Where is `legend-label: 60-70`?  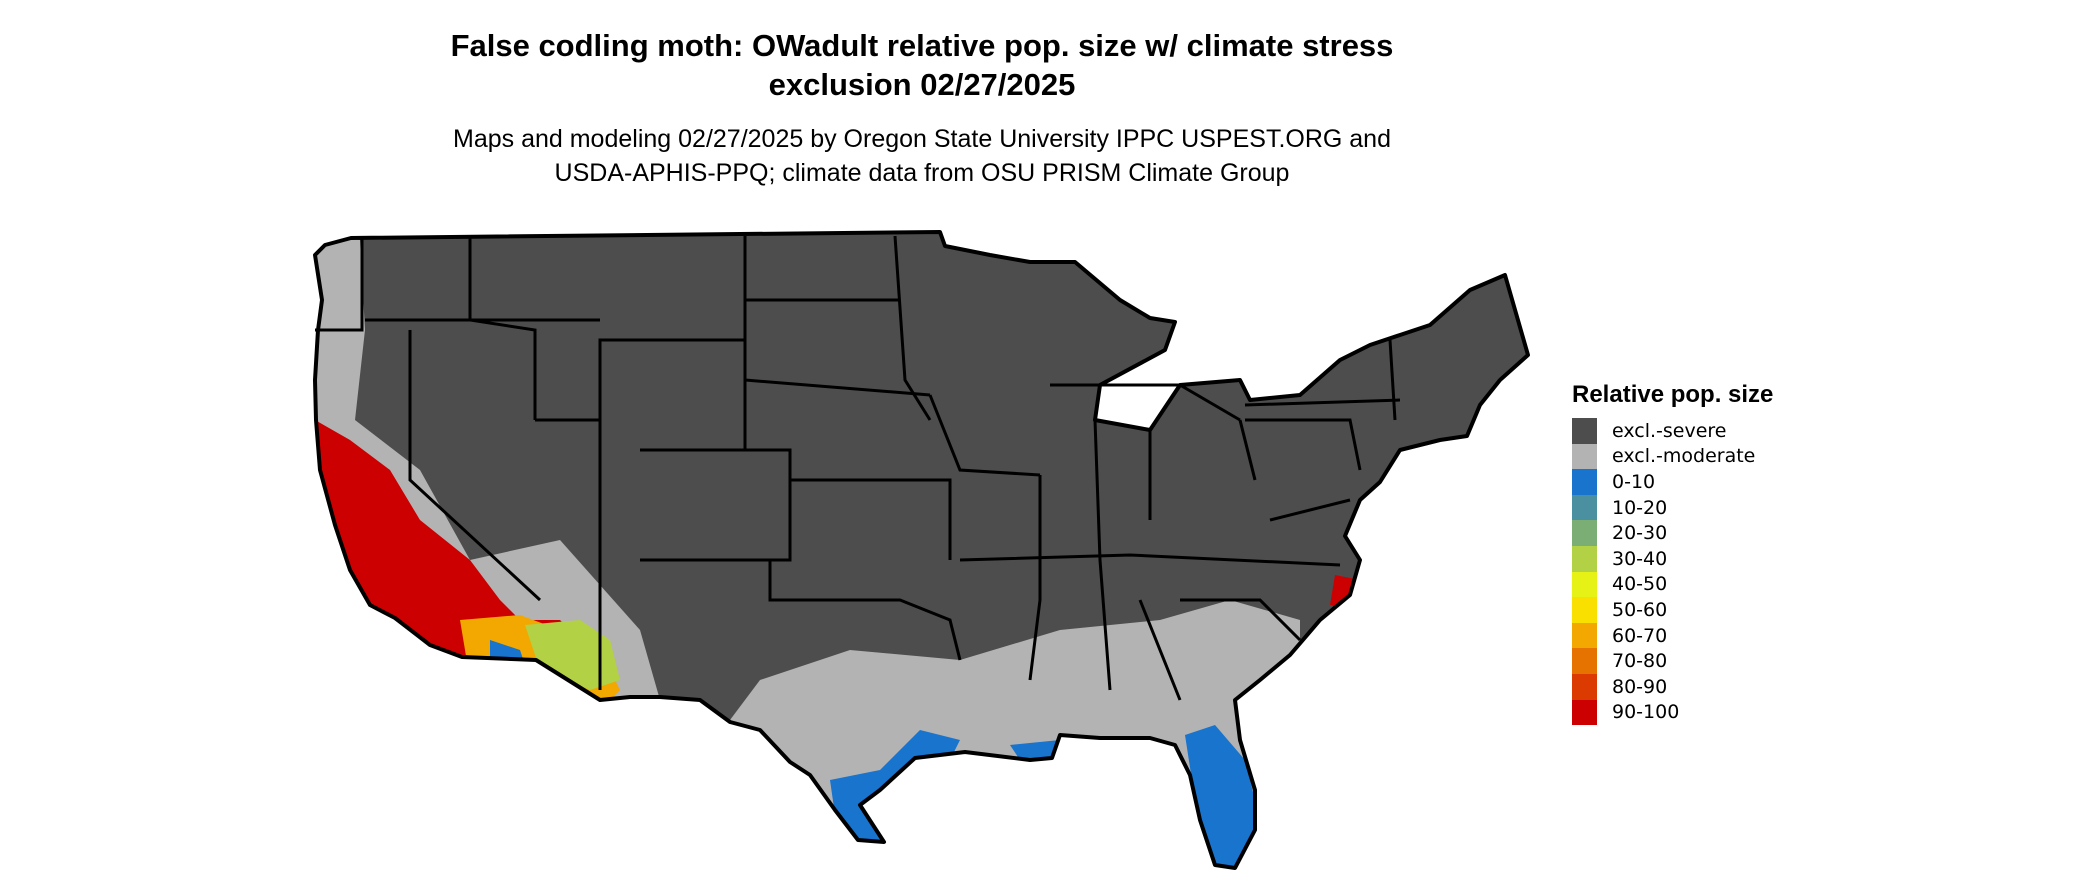
legend-label: 60-70 is located at coordinates (1640, 635).